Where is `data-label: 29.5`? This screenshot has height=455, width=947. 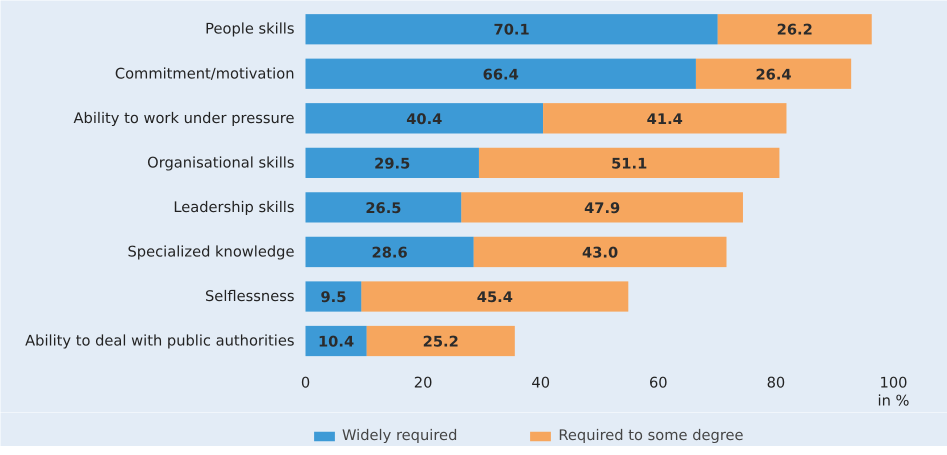 data-label: 29.5 is located at coordinates (392, 163).